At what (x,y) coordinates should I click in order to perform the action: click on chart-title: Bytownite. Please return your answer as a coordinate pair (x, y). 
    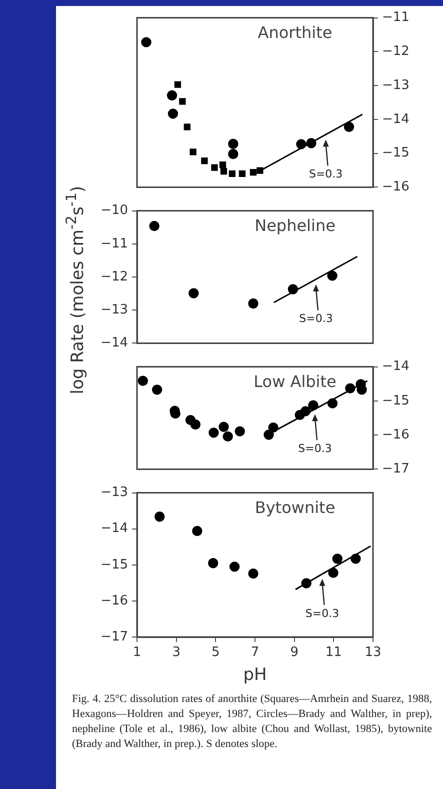
    Looking at the image, I should click on (295, 507).